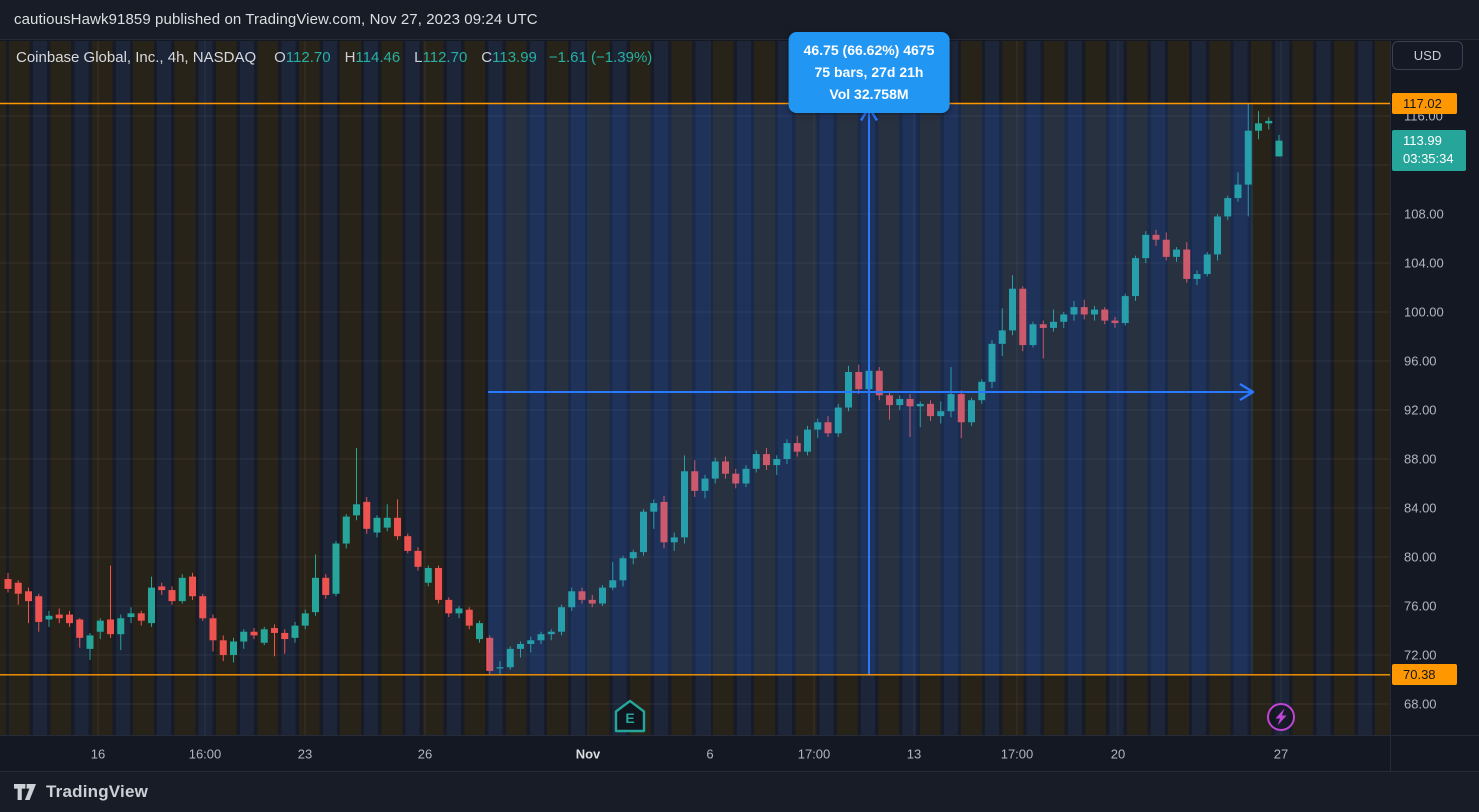 The image size is (1479, 812). Describe the element at coordinates (25, 792) in the screenshot. I see `tradingview-logo-icon` at that location.